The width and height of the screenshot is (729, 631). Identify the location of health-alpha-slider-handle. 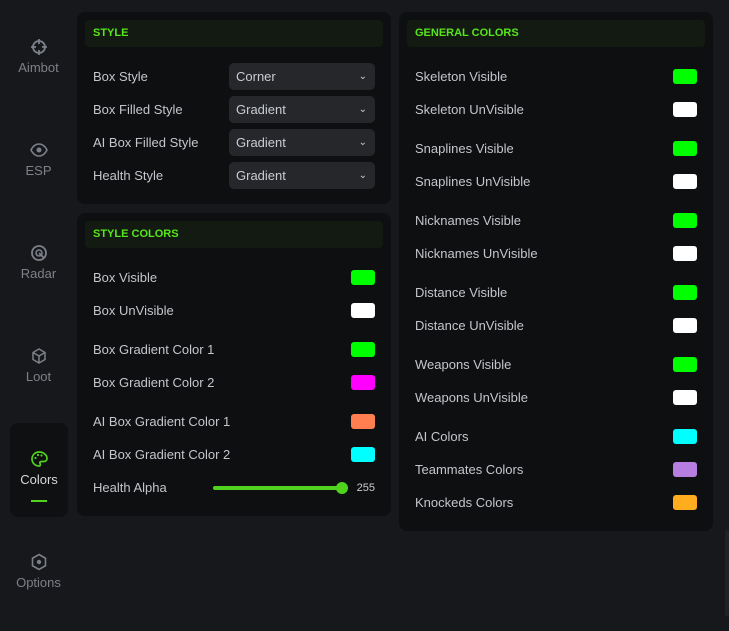
(342, 488).